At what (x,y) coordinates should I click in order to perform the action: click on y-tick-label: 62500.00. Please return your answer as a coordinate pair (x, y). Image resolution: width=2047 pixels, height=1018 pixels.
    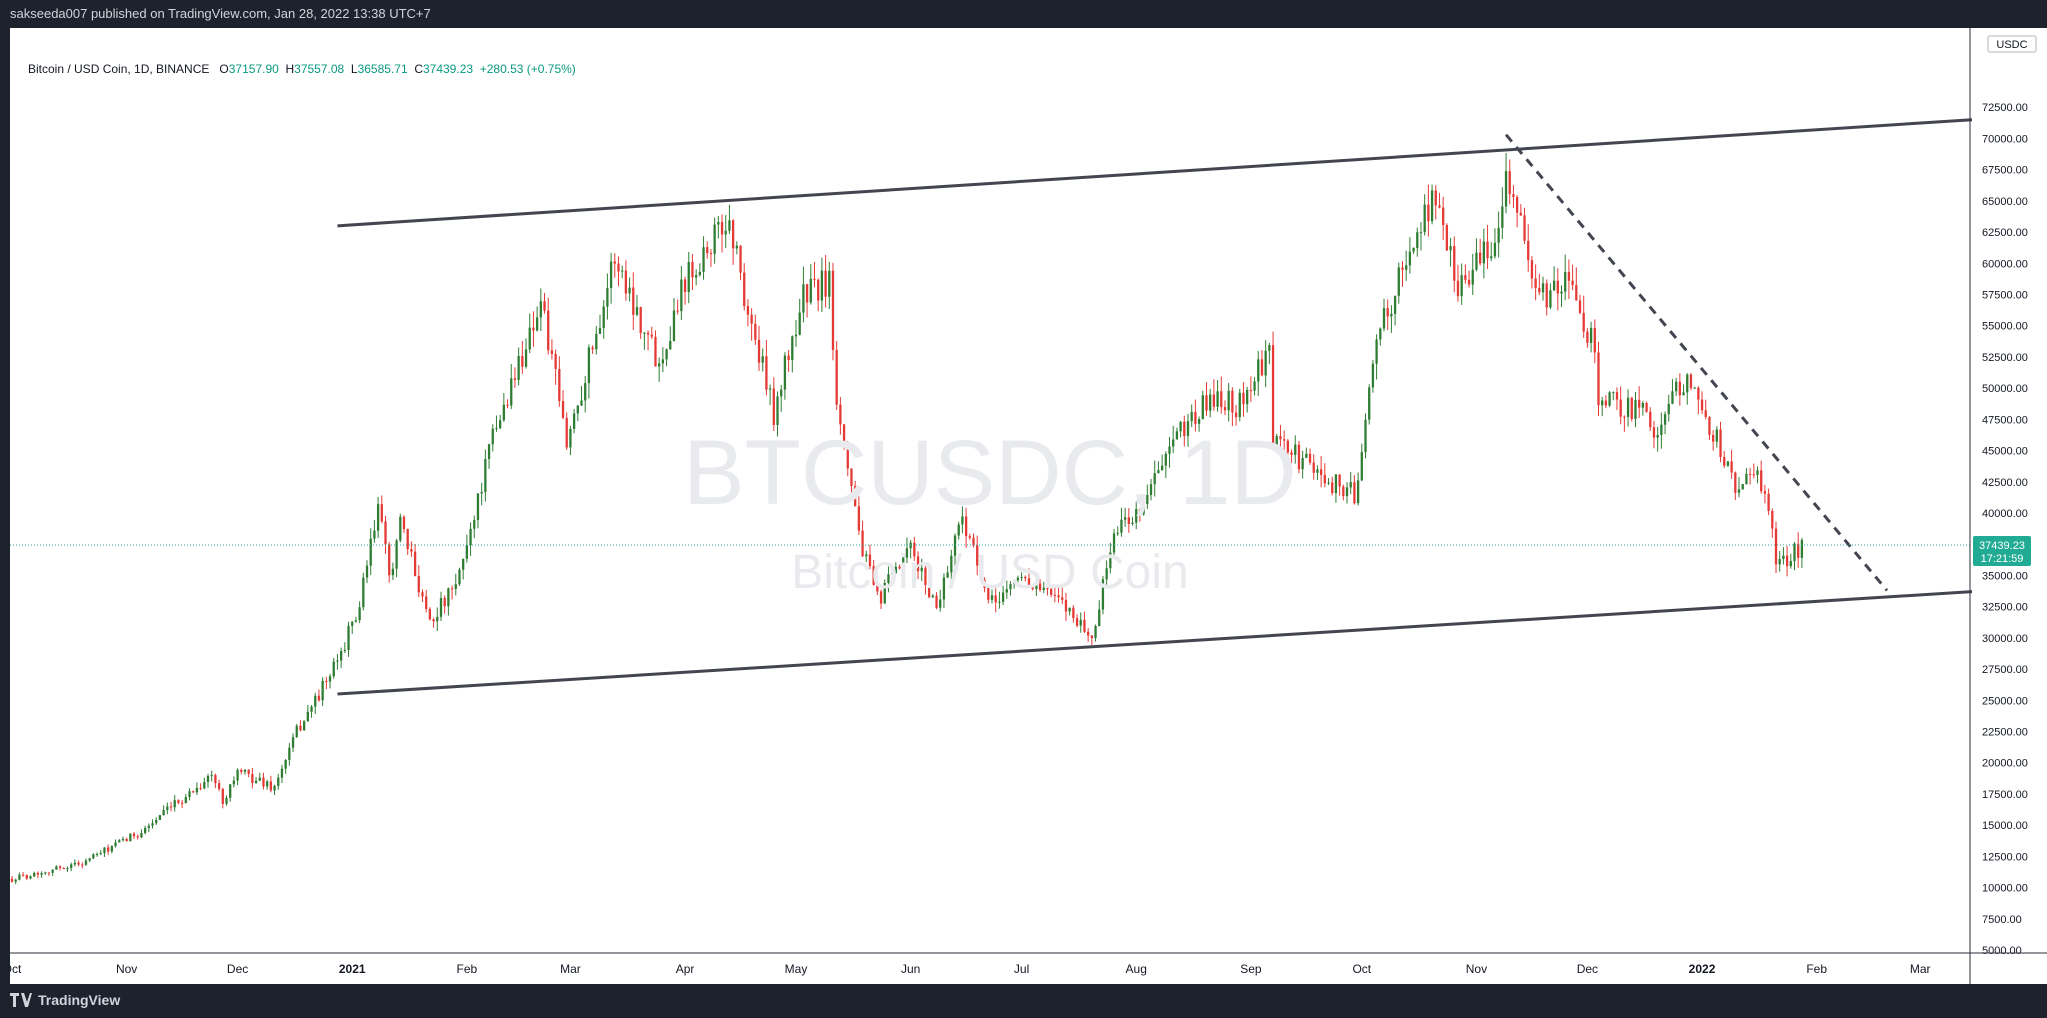
    Looking at the image, I should click on (2005, 233).